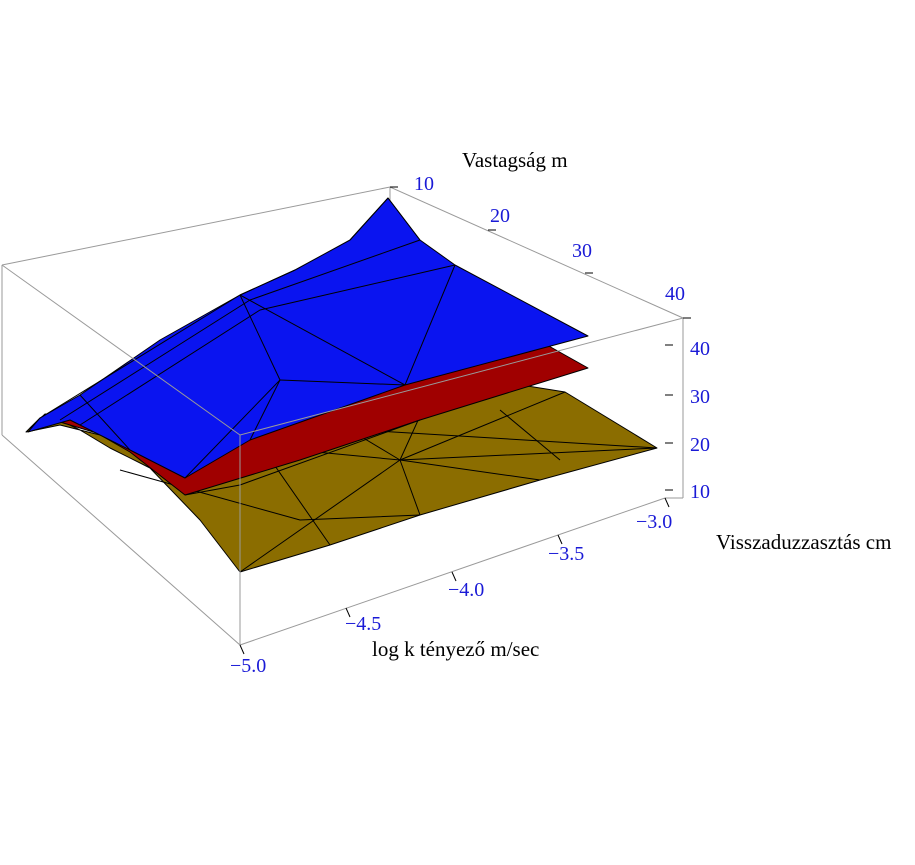  Describe the element at coordinates (582, 251) in the screenshot. I see `y-tick-label: 30` at that location.